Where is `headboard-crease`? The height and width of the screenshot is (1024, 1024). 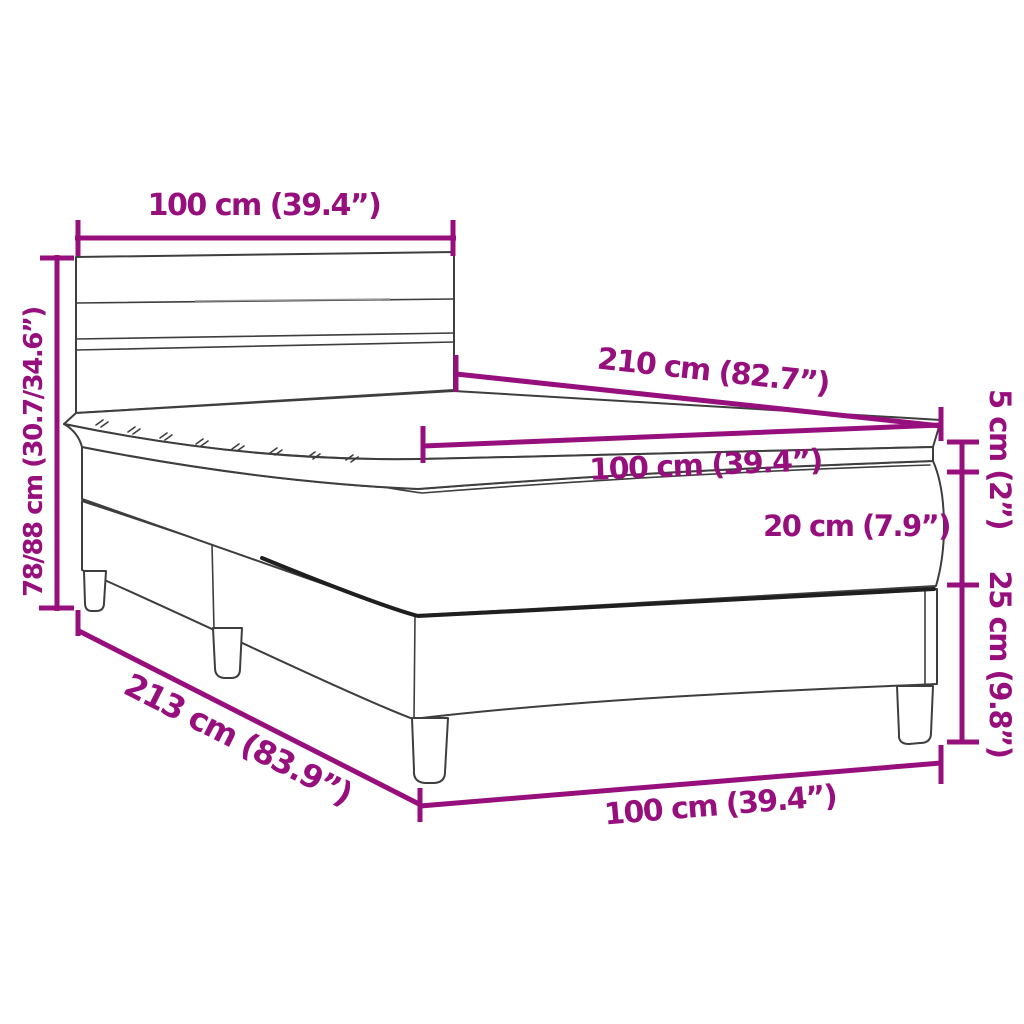 headboard-crease is located at coordinates (292, 300).